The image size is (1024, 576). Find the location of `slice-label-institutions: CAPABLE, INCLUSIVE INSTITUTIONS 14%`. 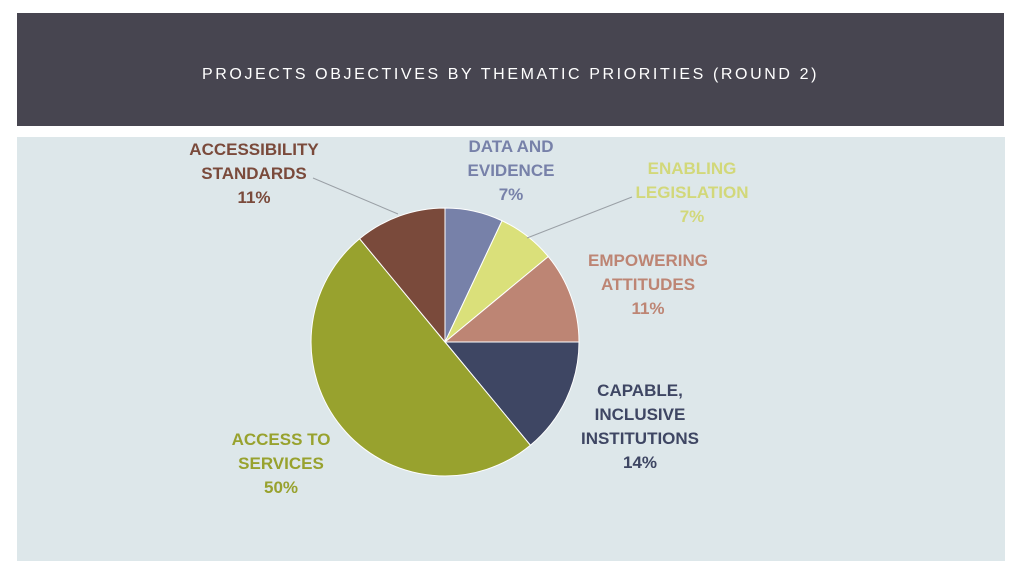

slice-label-institutions: CAPABLE, INCLUSIVE INSTITUTIONS 14% is located at coordinates (640, 426).